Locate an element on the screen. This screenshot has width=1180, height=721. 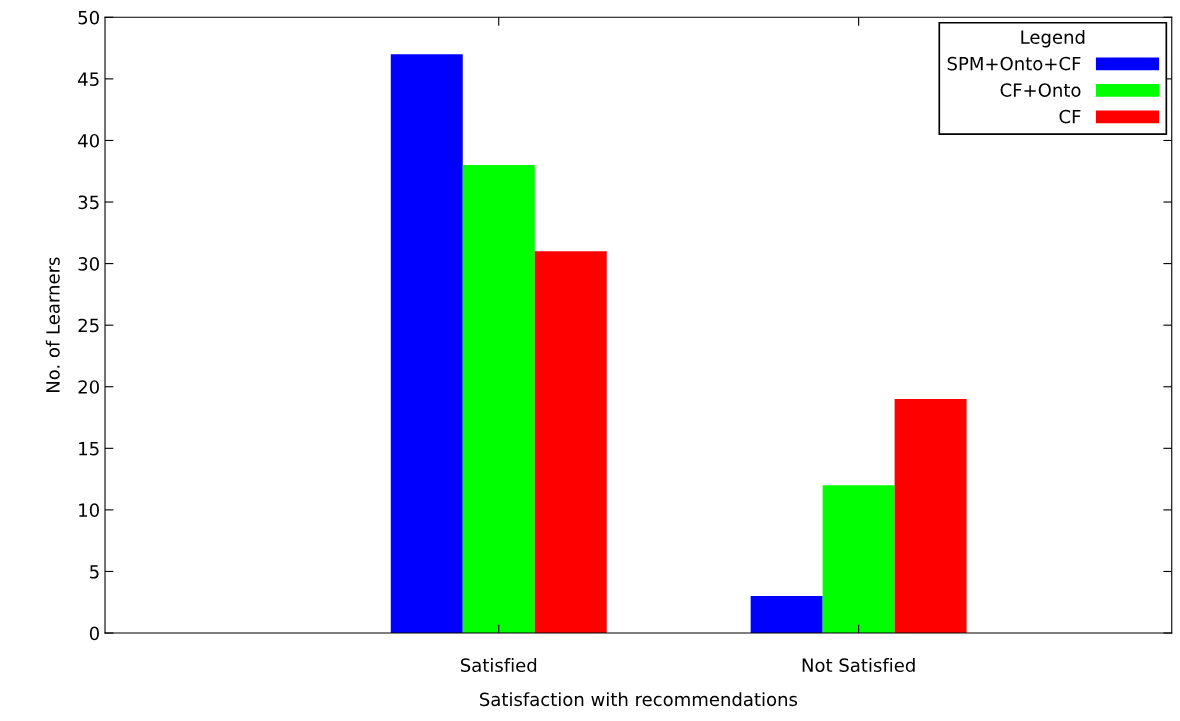
legend-label: SPM+Onto+CF is located at coordinates (1014, 63).